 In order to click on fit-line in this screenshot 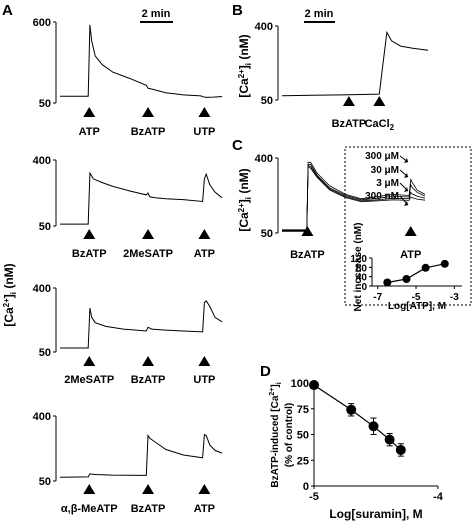, I will do `click(416, 273)`.